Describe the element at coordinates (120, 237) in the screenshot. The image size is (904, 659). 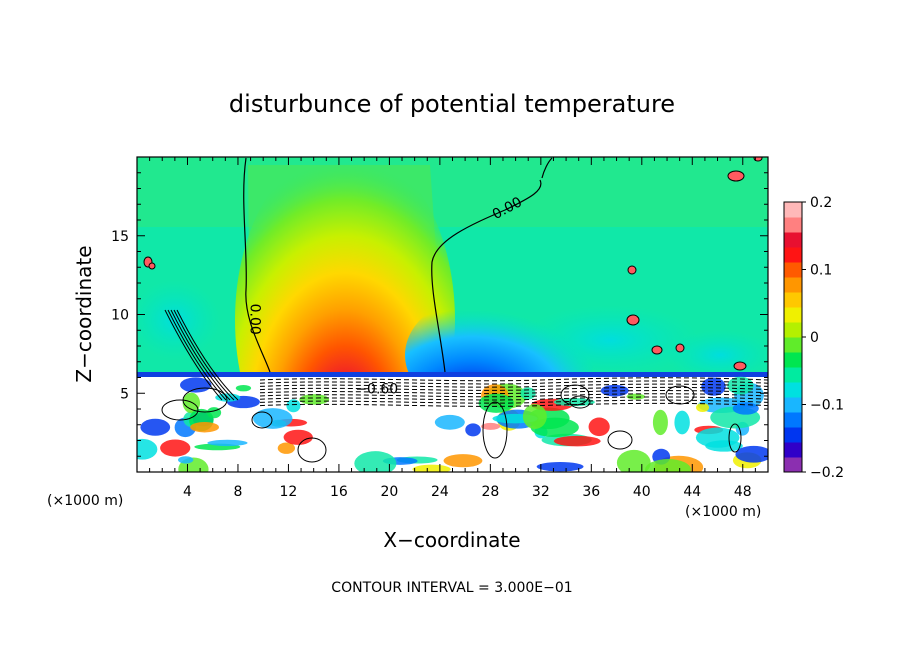
I see `y-tick-label: 15` at that location.